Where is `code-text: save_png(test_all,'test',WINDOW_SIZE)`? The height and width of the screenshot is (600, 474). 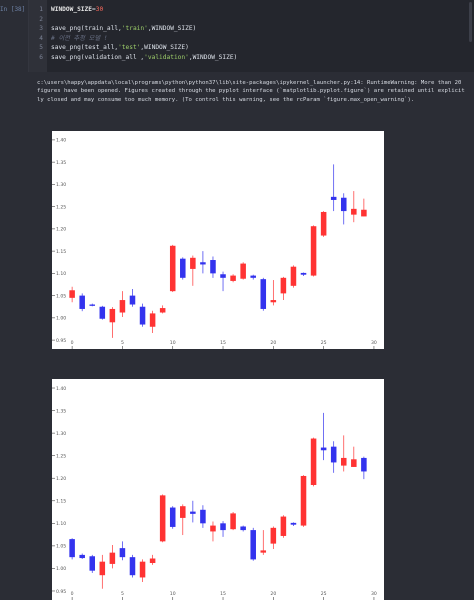
code-text: save_png(test_all,'test',WINDOW_SIZE) is located at coordinates (120, 48).